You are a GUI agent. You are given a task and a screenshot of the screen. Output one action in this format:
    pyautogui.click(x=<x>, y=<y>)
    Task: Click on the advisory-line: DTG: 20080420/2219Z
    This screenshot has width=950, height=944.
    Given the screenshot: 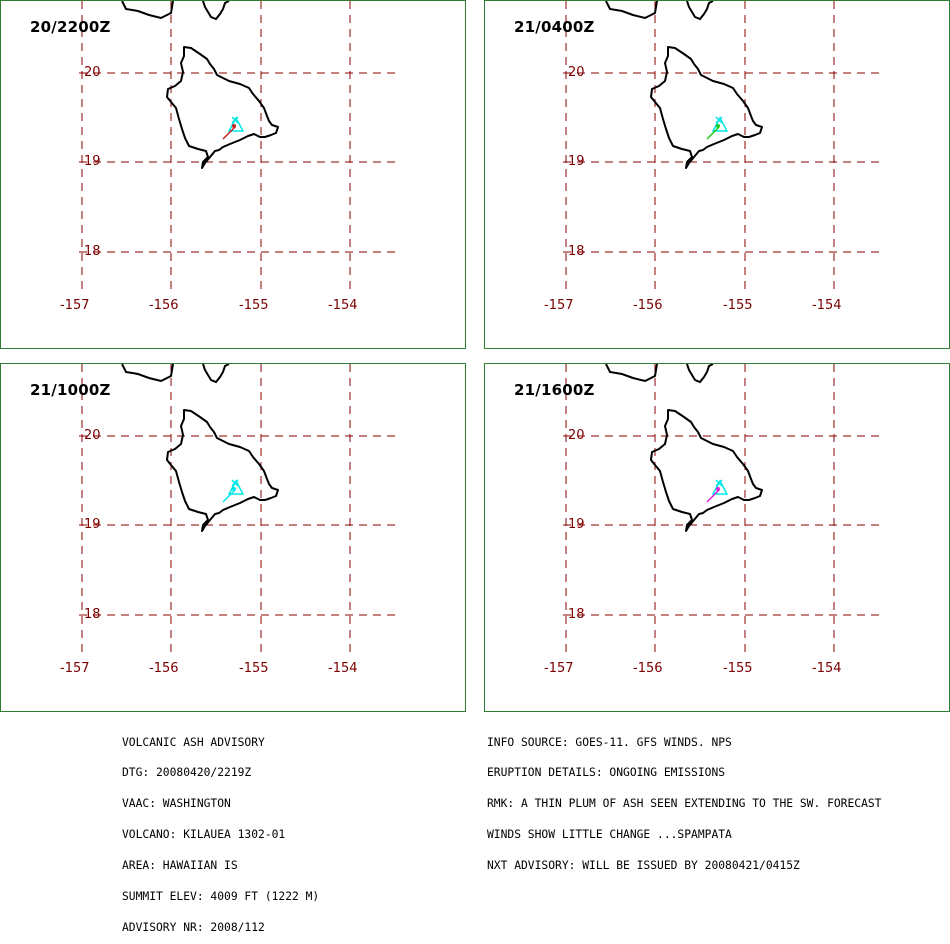 What is the action you would take?
    pyautogui.click(x=187, y=773)
    